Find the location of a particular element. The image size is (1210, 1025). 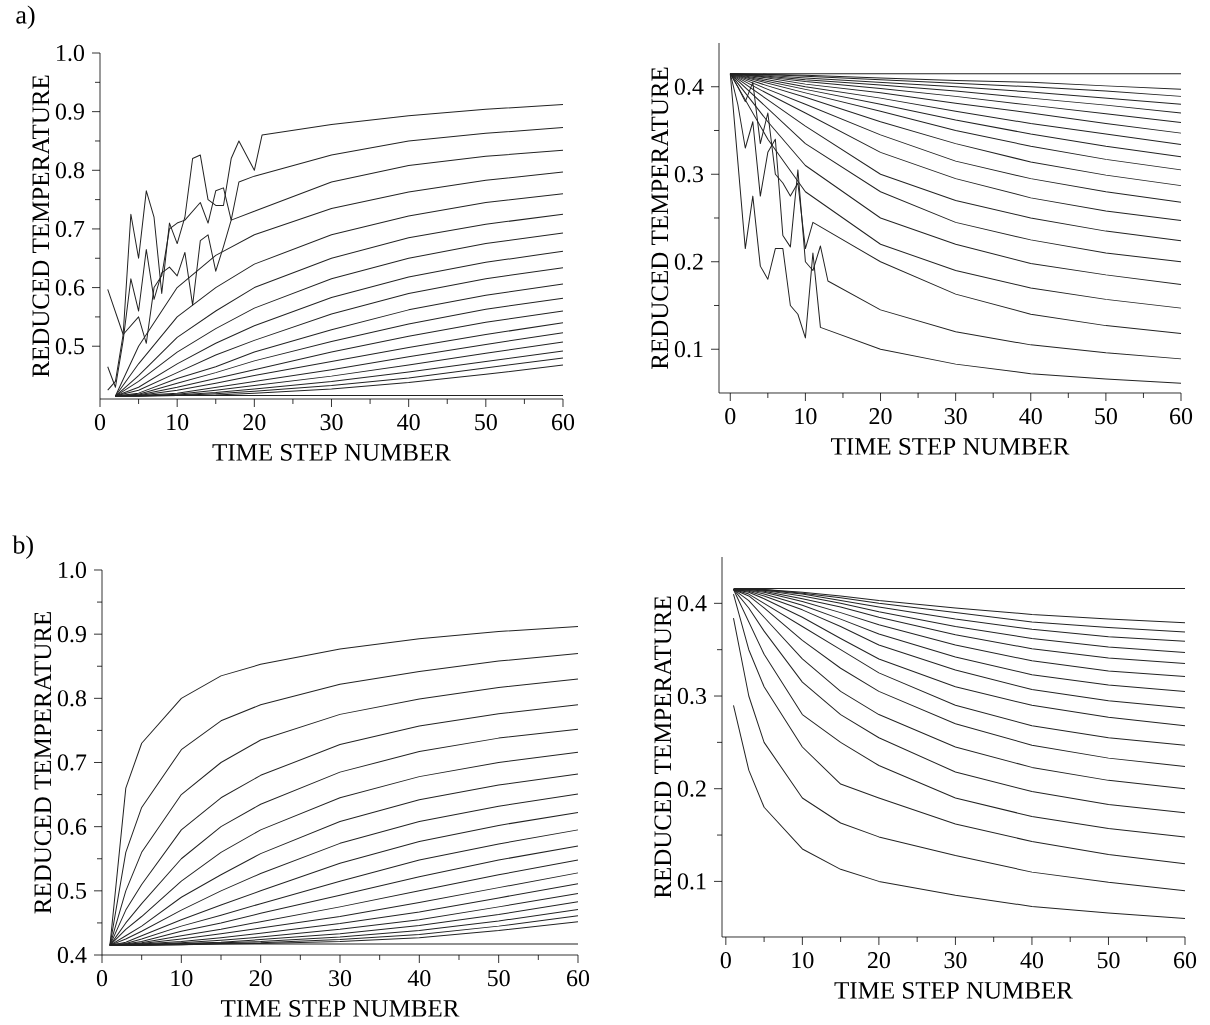

text: b) is located at coordinates (22, 547).